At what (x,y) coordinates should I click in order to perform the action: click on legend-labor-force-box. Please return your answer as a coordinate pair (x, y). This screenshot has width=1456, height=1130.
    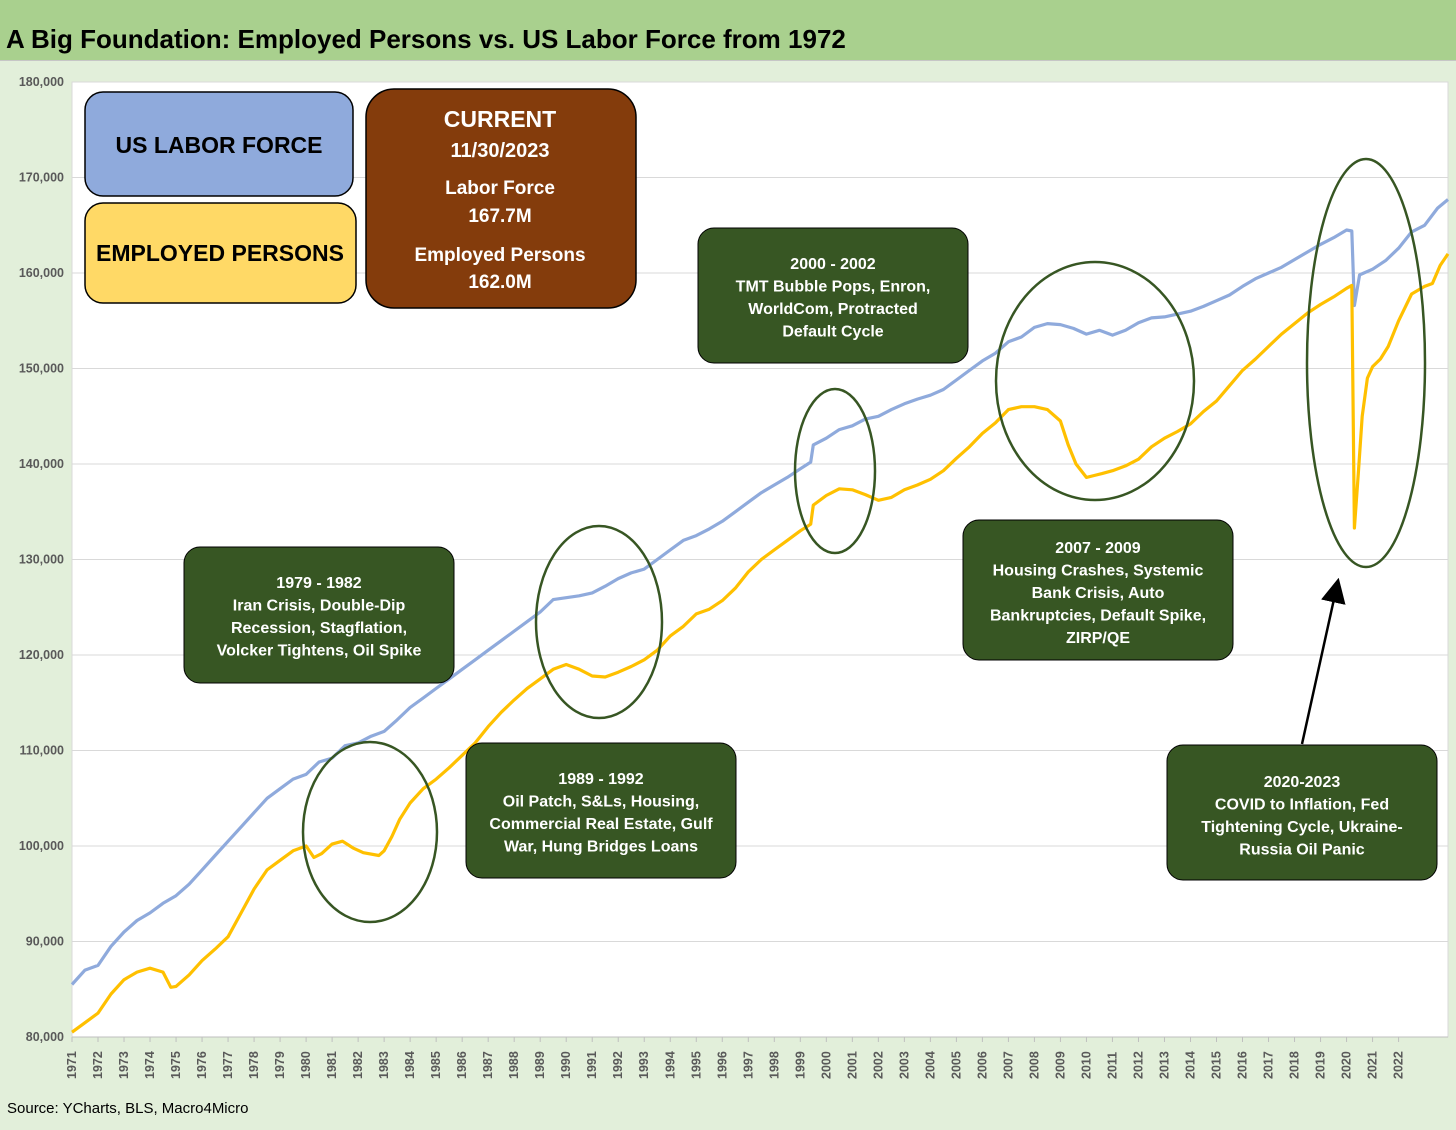
    Looking at the image, I should click on (219, 144).